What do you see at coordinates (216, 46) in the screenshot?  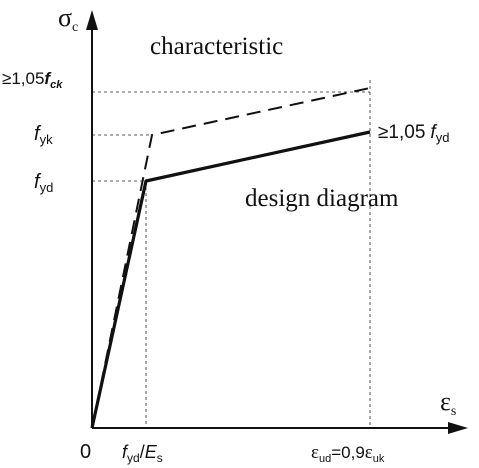 I see `characteristic-label: characteristic` at bounding box center [216, 46].